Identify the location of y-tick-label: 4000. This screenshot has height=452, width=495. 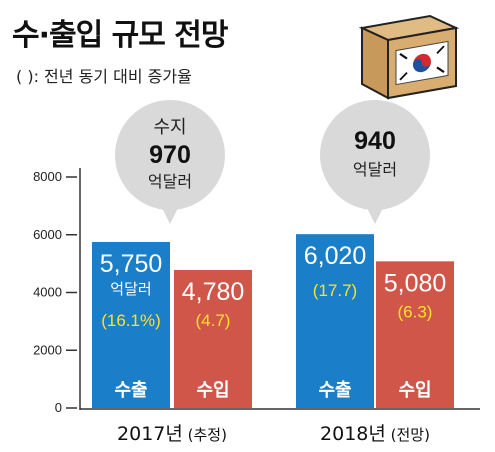
(47, 292).